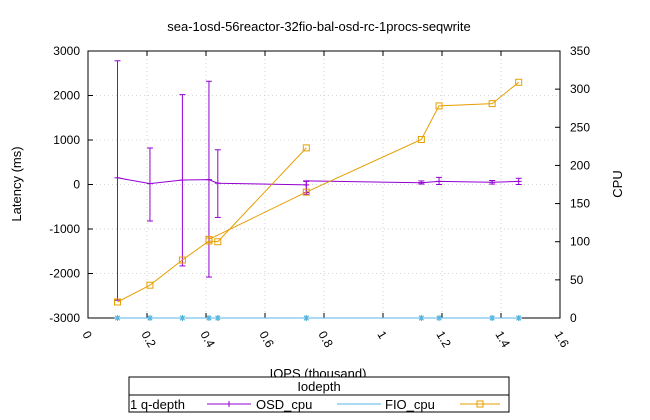  What do you see at coordinates (580, 51) in the screenshot?
I see `y2-tick-label: 350` at bounding box center [580, 51].